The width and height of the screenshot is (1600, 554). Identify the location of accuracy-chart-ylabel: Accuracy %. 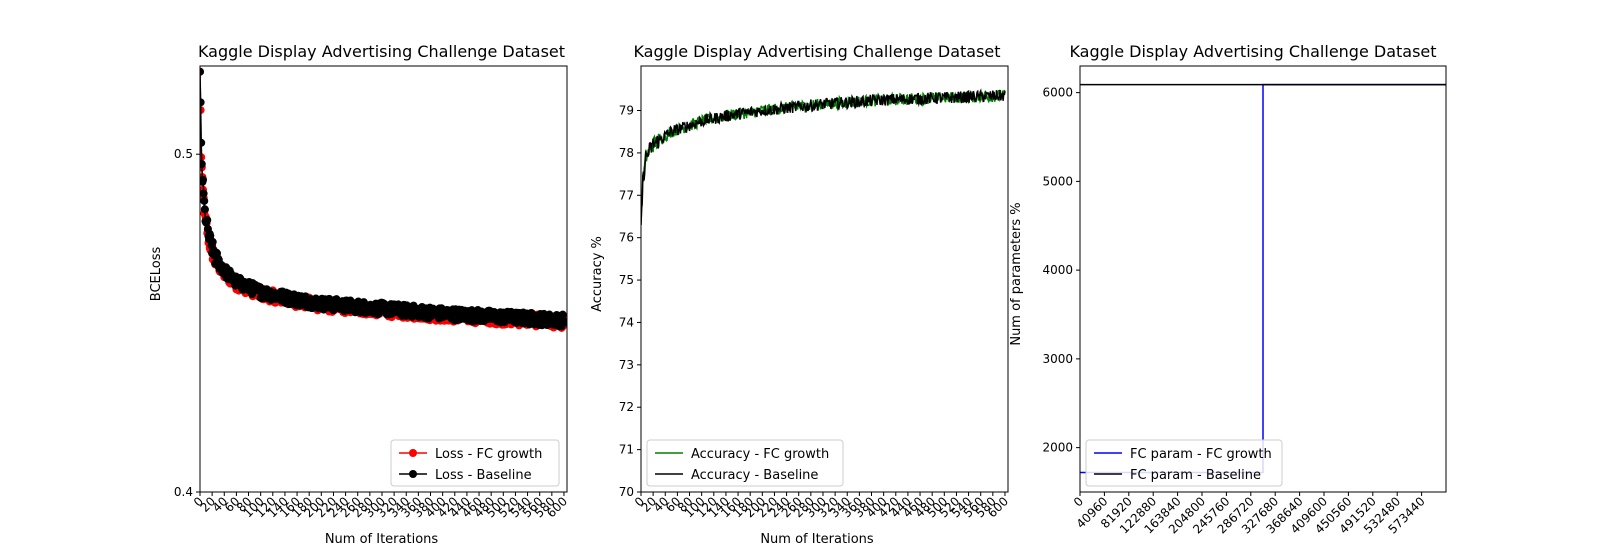
(597, 274).